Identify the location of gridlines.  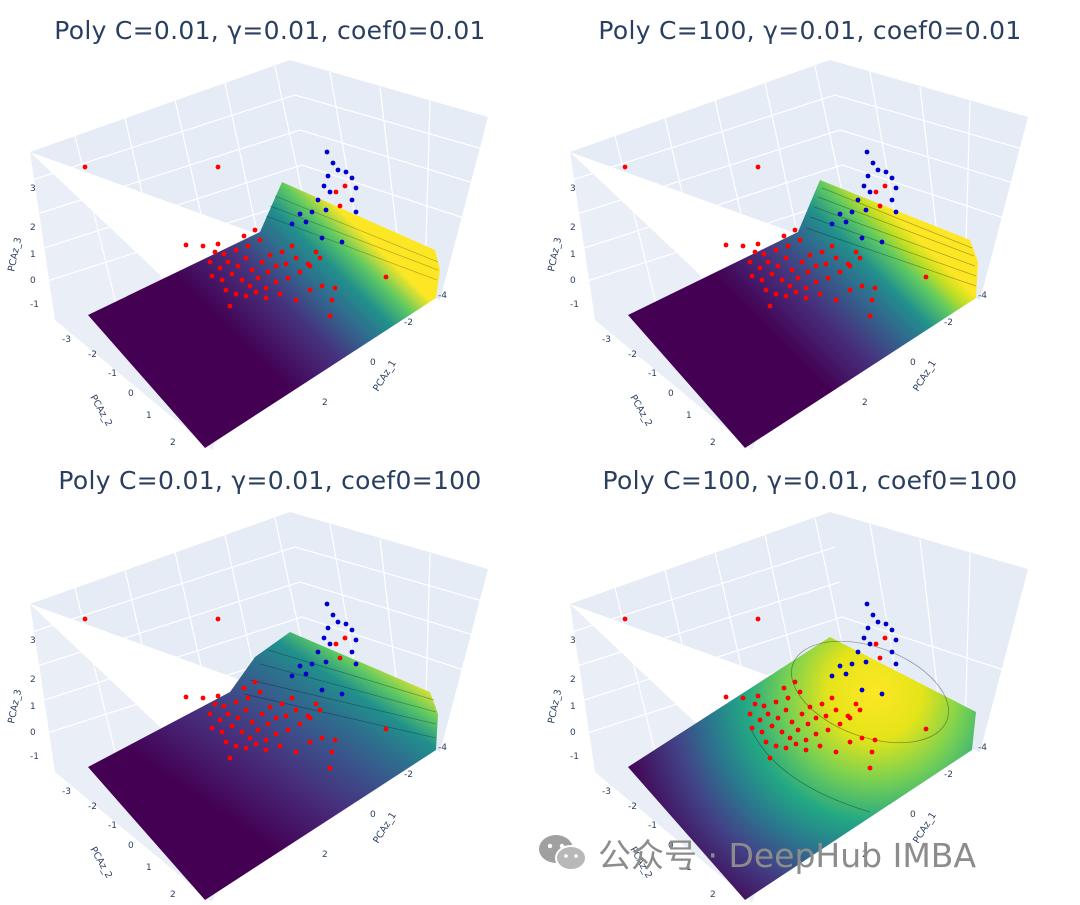
(259, 641).